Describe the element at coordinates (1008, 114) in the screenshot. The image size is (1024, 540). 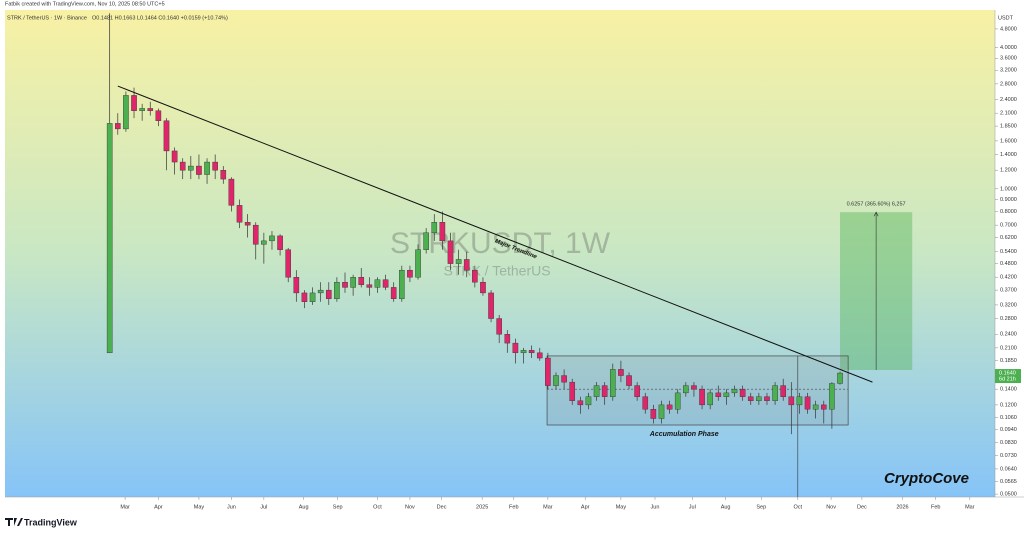
I see `y-tick-label: 2.1000` at that location.